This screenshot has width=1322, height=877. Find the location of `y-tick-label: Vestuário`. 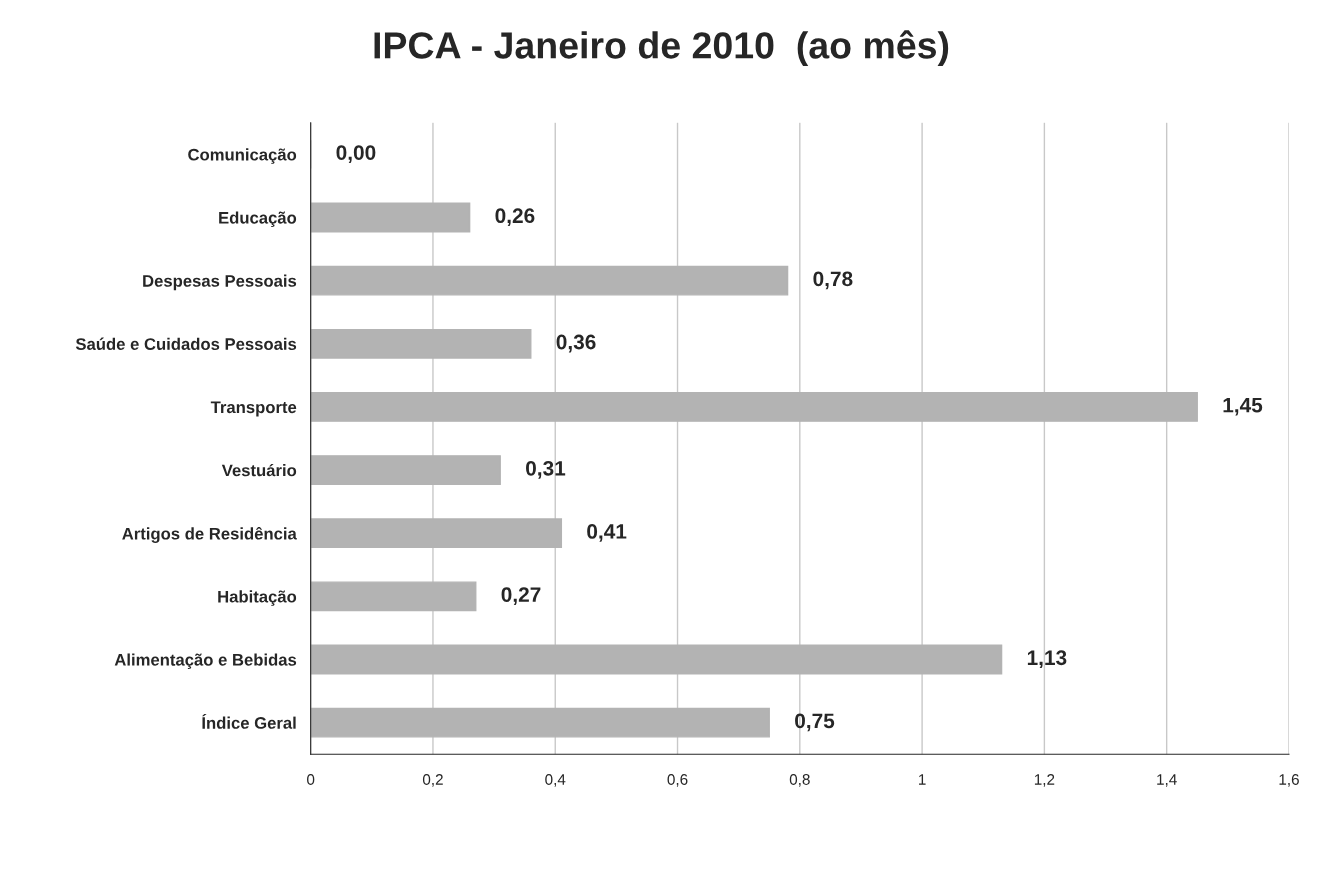

y-tick-label: Vestuário is located at coordinates (259, 470).